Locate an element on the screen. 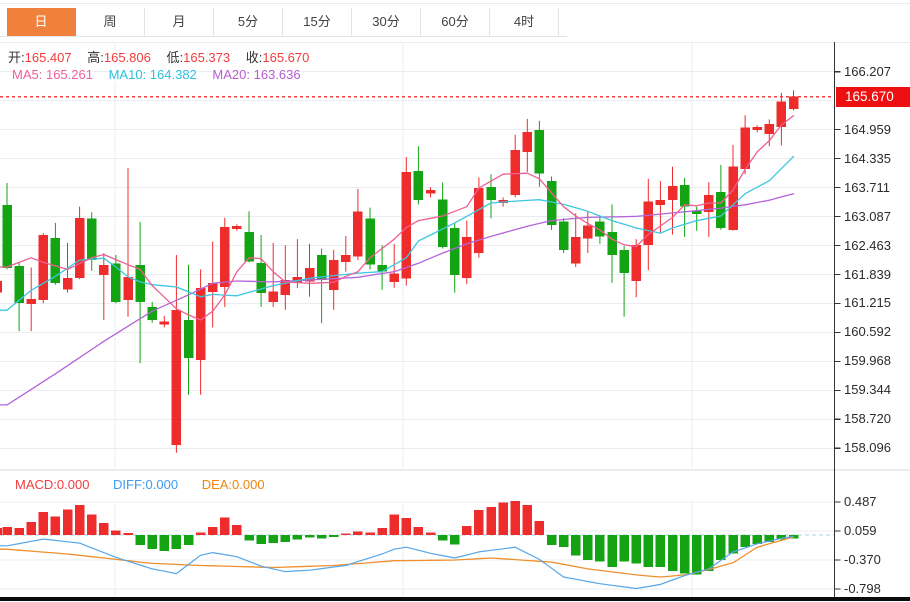 This screenshot has width=910, height=602. price-axis-label: 164.959 is located at coordinates (867, 129).